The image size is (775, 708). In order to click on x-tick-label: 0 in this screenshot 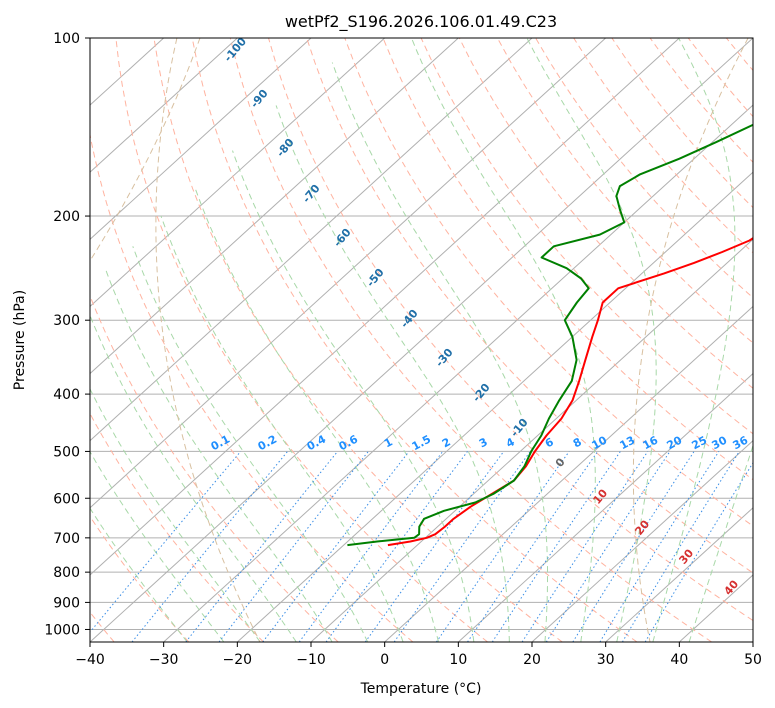, I will do `click(384, 660)`.